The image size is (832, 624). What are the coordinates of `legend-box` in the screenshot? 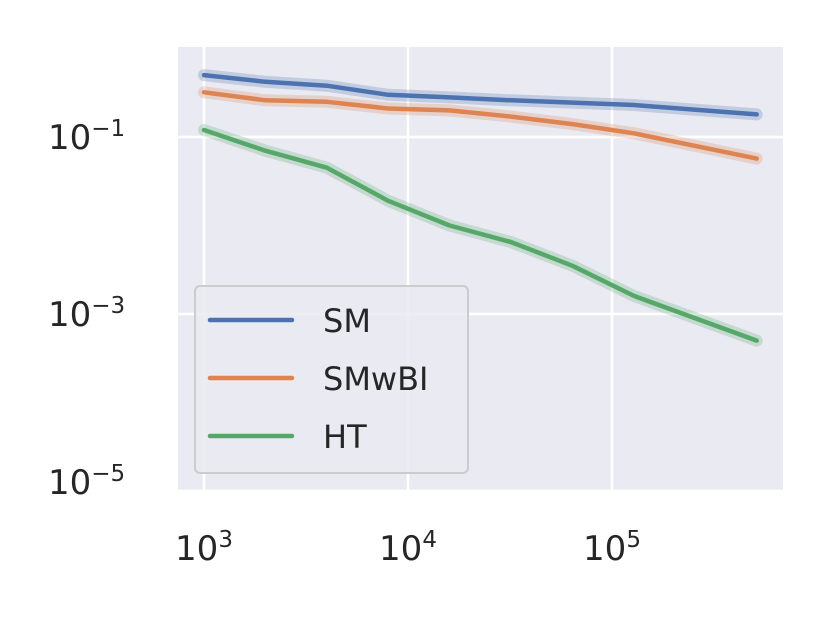 It's located at (331, 379).